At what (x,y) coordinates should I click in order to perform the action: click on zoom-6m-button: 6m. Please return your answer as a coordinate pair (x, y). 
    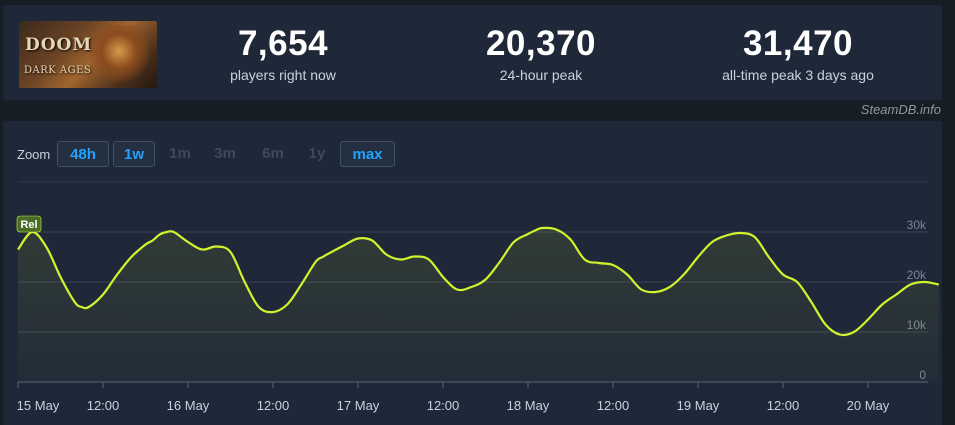
    Looking at the image, I should click on (273, 153).